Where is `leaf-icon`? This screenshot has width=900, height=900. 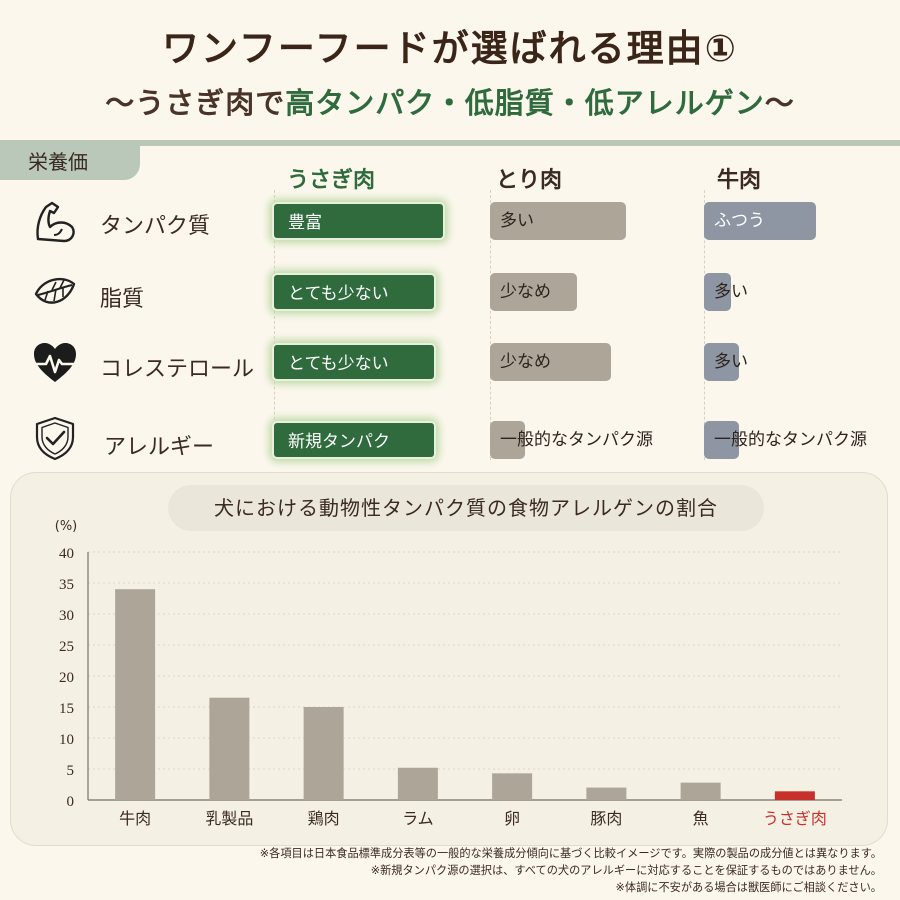 leaf-icon is located at coordinates (55, 290).